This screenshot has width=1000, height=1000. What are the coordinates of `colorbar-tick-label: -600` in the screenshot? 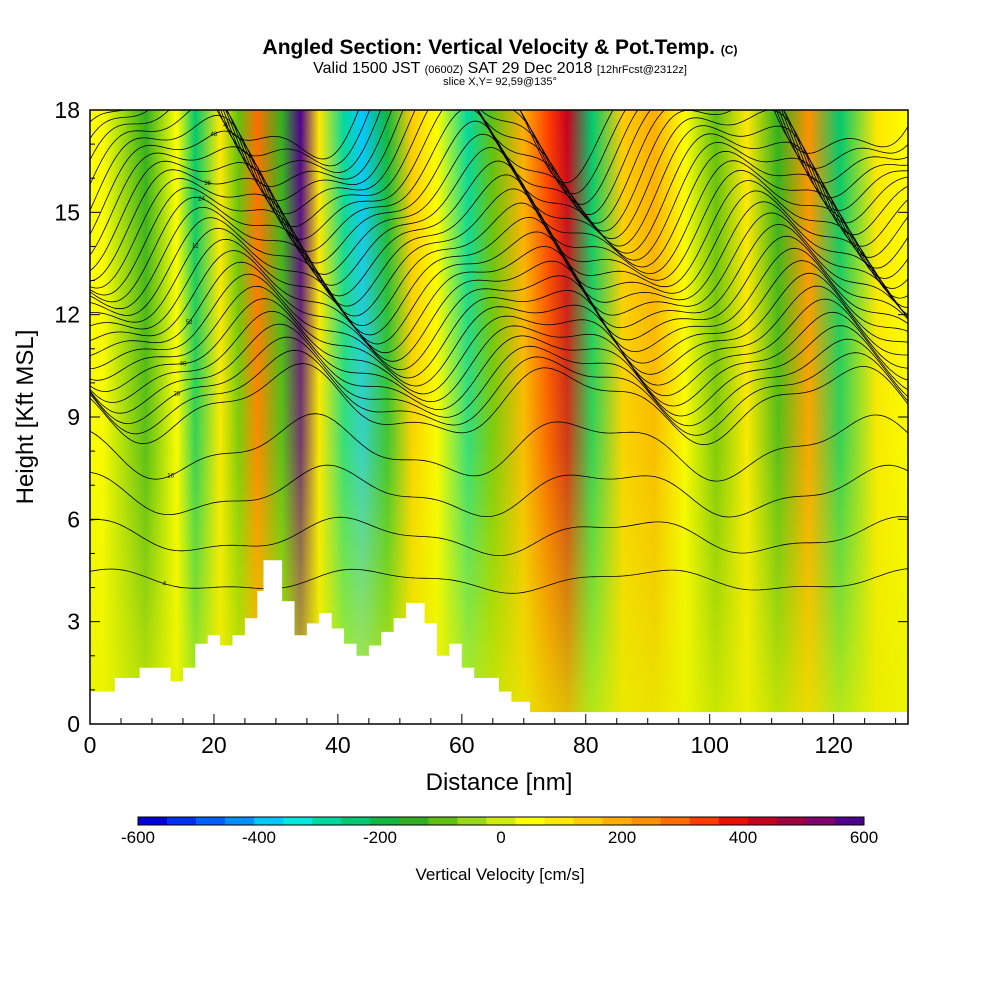 It's located at (138, 837).